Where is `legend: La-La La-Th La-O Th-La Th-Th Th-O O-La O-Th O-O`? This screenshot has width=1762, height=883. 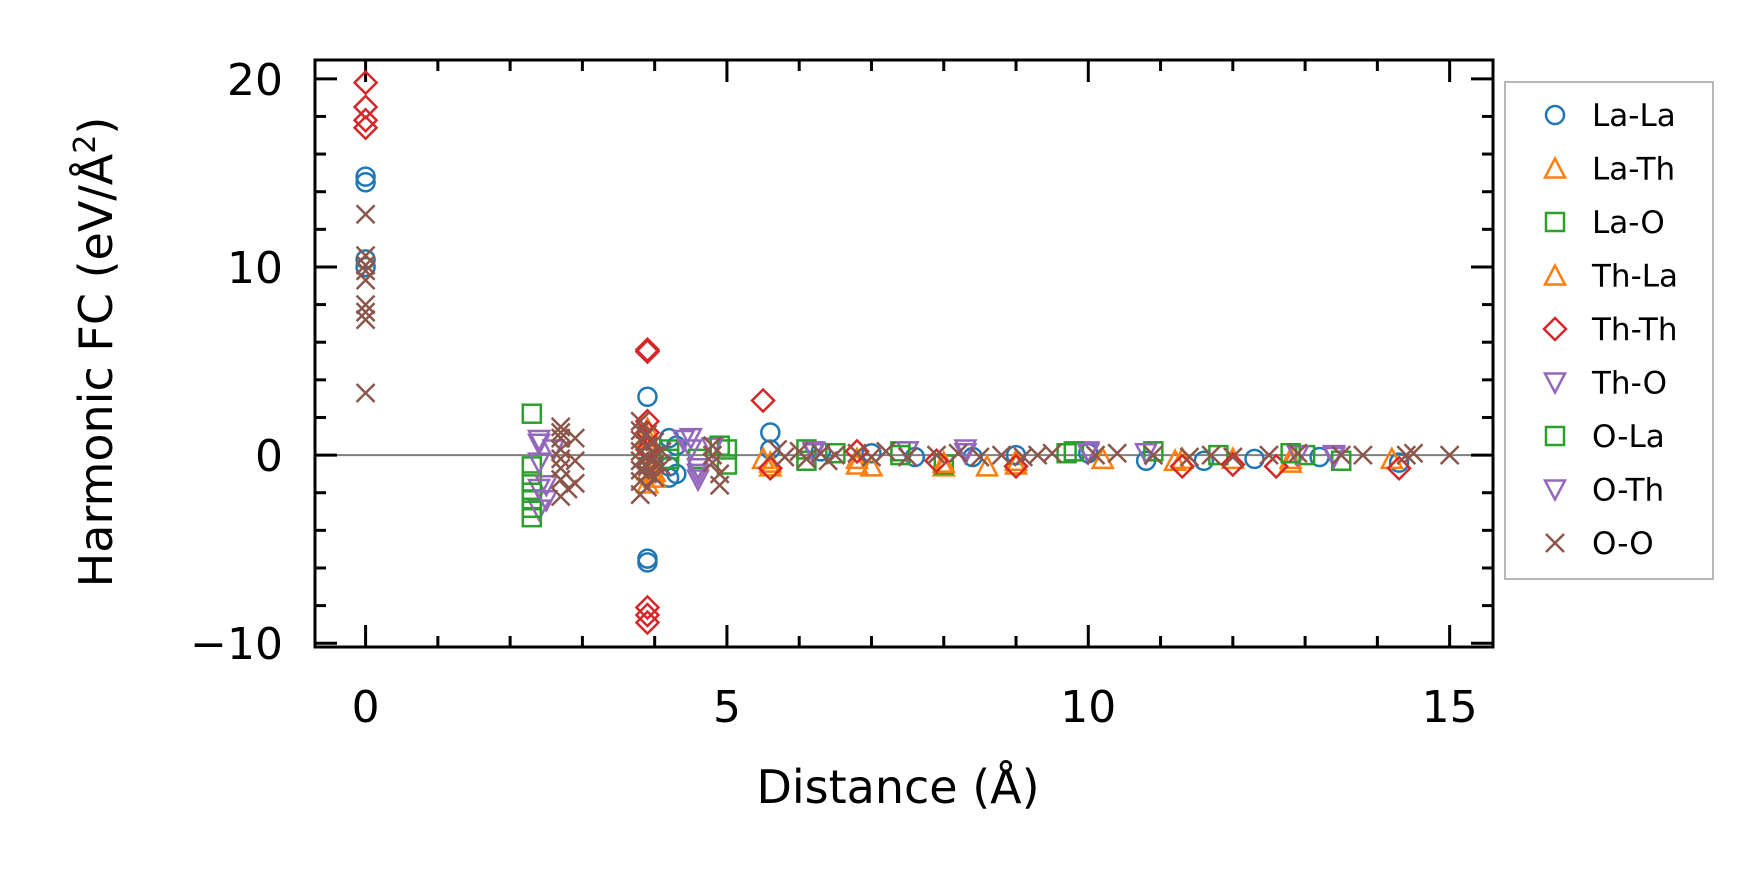 legend: La-La La-Th La-O Th-La Th-Th Th-O O-La O-Th O-O is located at coordinates (1609, 330).